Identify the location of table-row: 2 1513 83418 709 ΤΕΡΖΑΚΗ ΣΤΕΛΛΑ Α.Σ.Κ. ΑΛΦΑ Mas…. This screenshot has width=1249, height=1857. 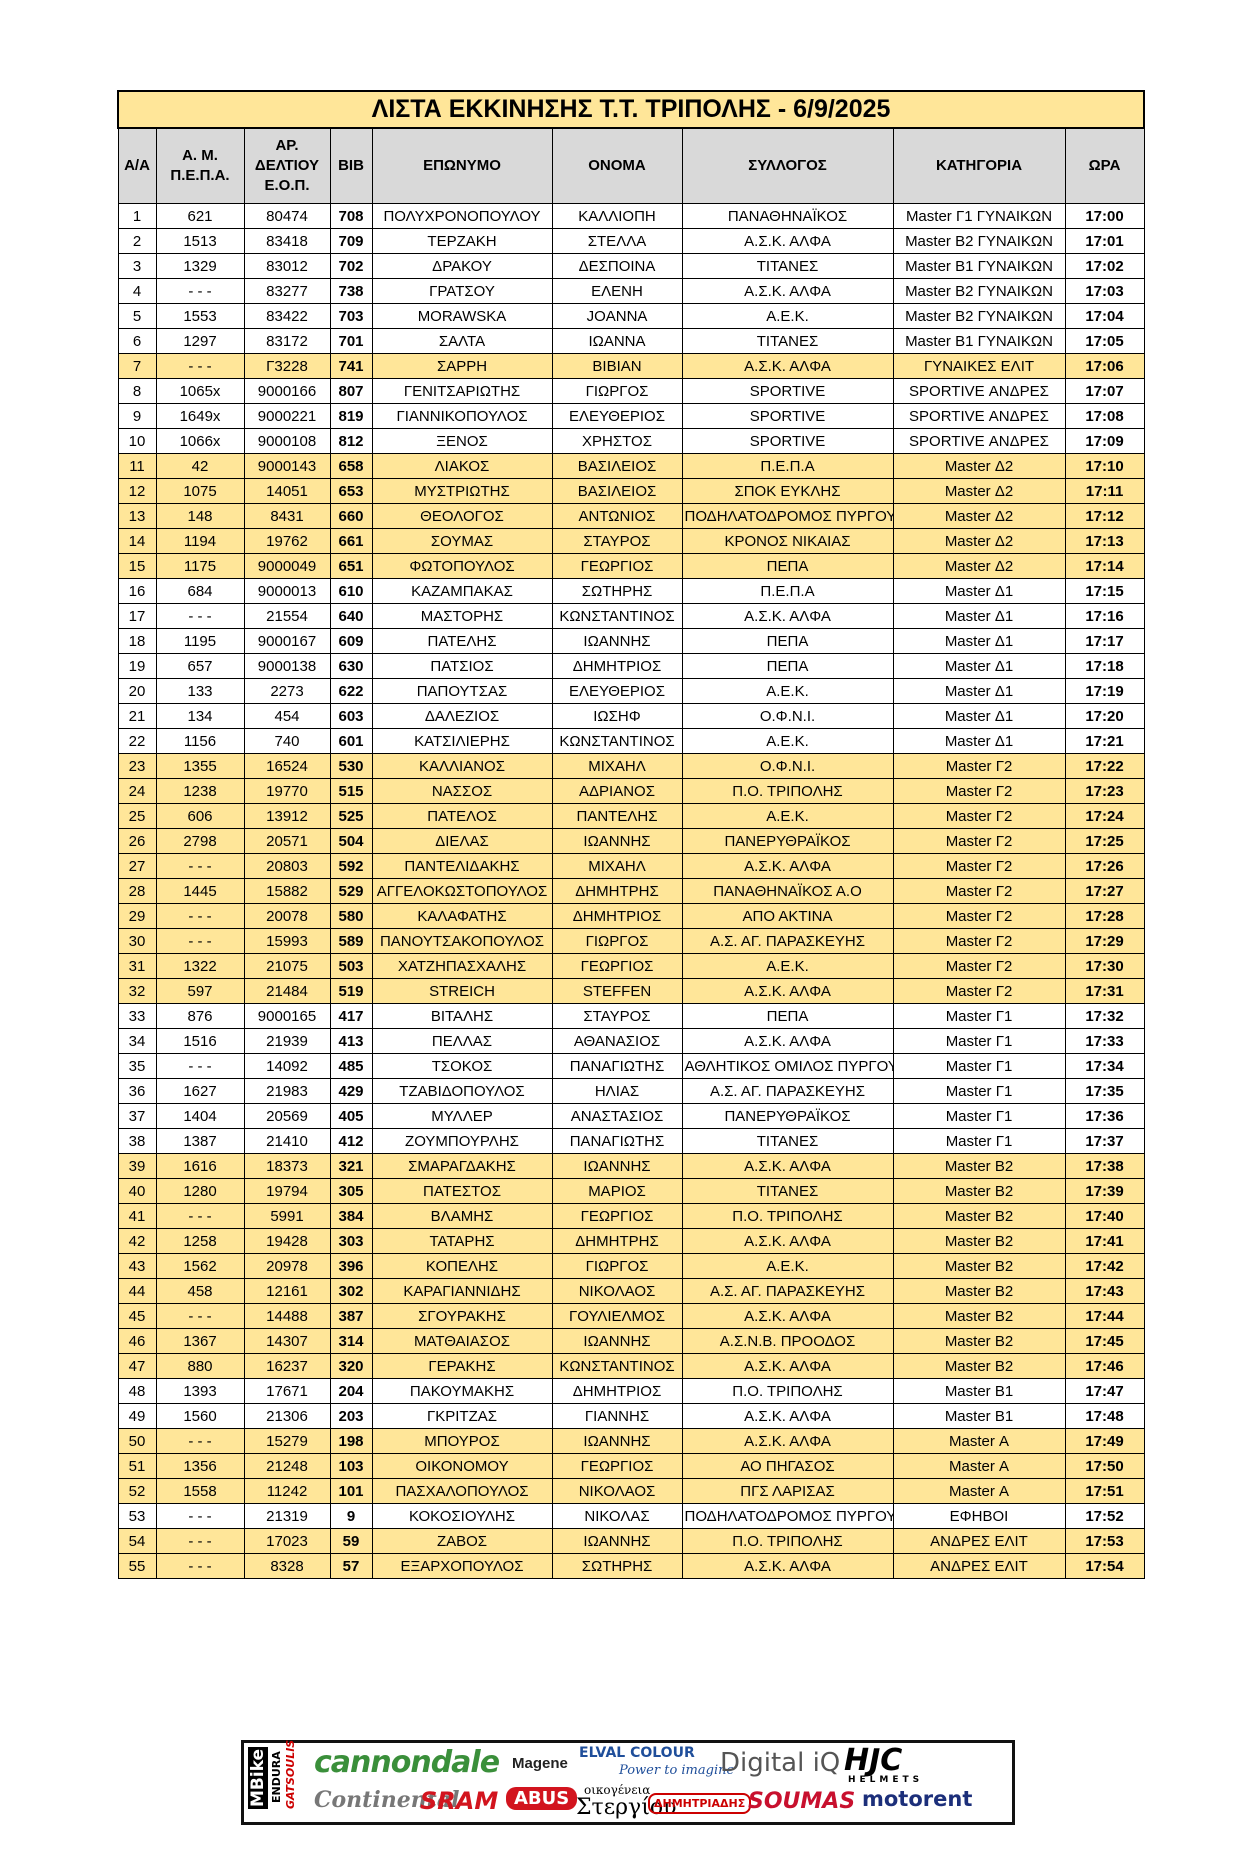
(631, 241).